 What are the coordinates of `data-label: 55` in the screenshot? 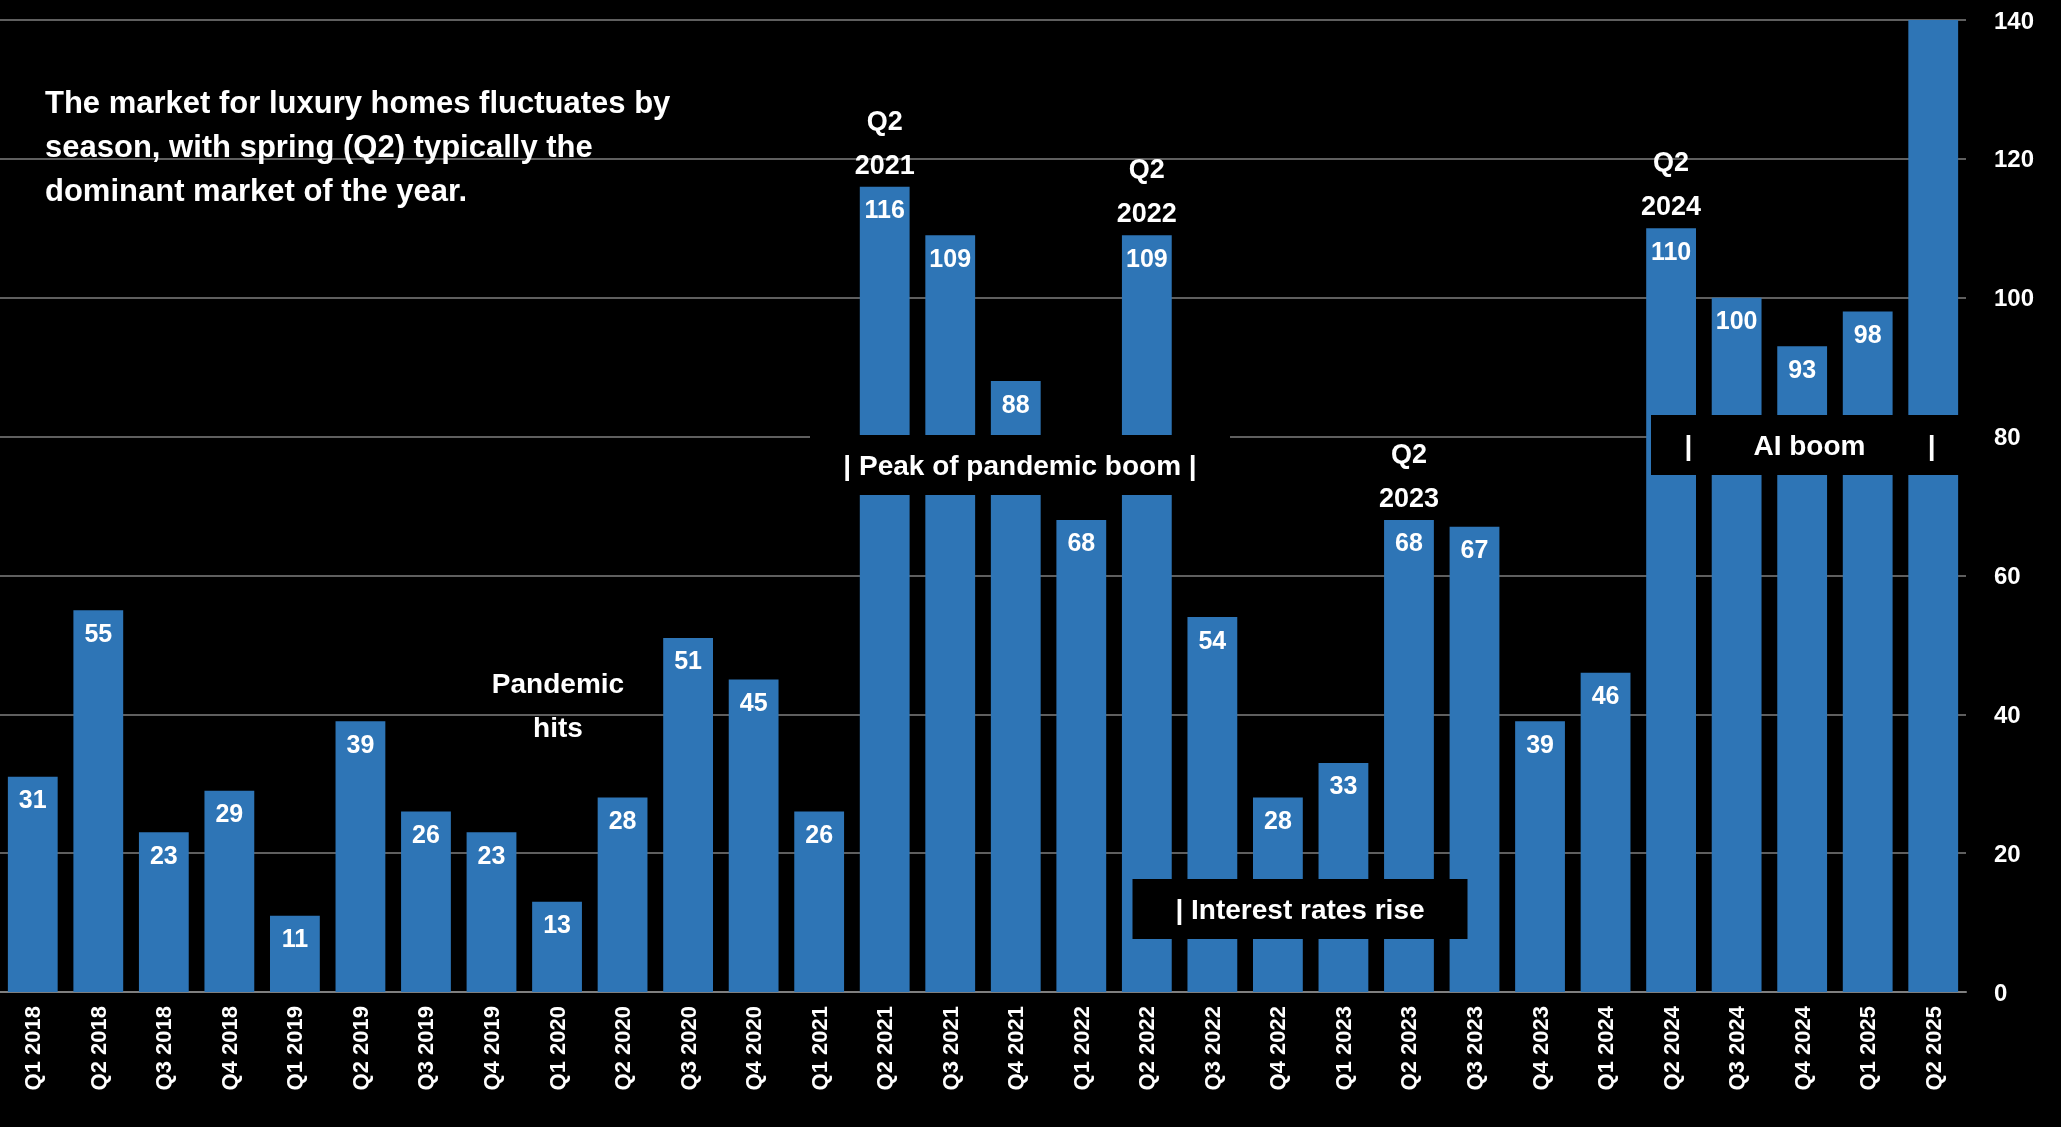 It's located at (98, 632).